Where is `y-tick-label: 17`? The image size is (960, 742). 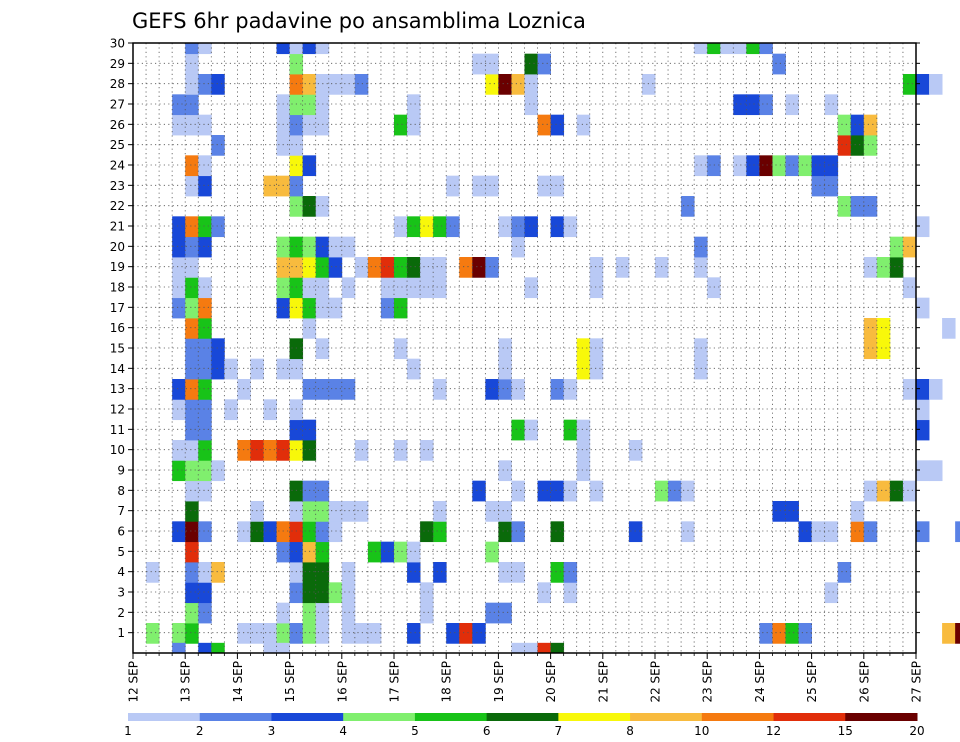
y-tick-label: 17 is located at coordinates (117, 308).